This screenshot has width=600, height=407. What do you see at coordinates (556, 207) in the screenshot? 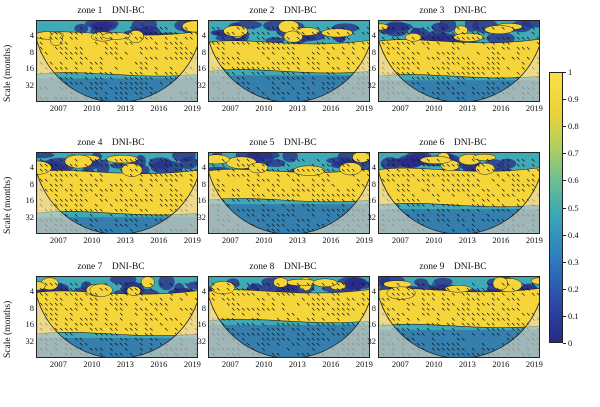
I see `colorbar` at bounding box center [556, 207].